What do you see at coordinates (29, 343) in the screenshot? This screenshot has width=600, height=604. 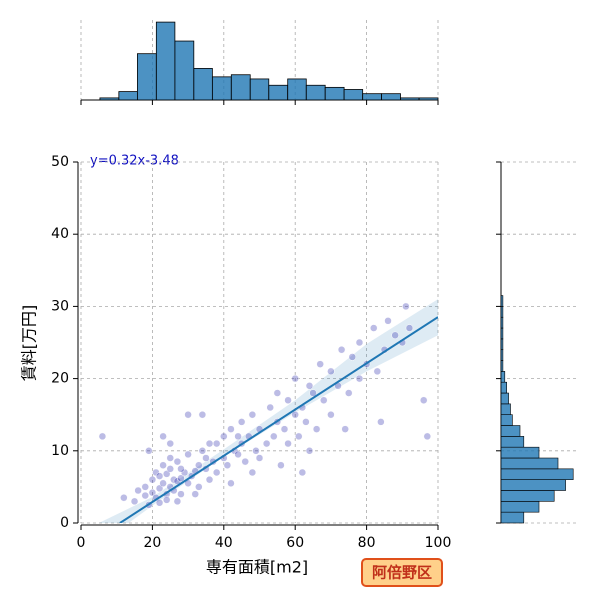 I see `y-label: 賃料[万円]` at bounding box center [29, 343].